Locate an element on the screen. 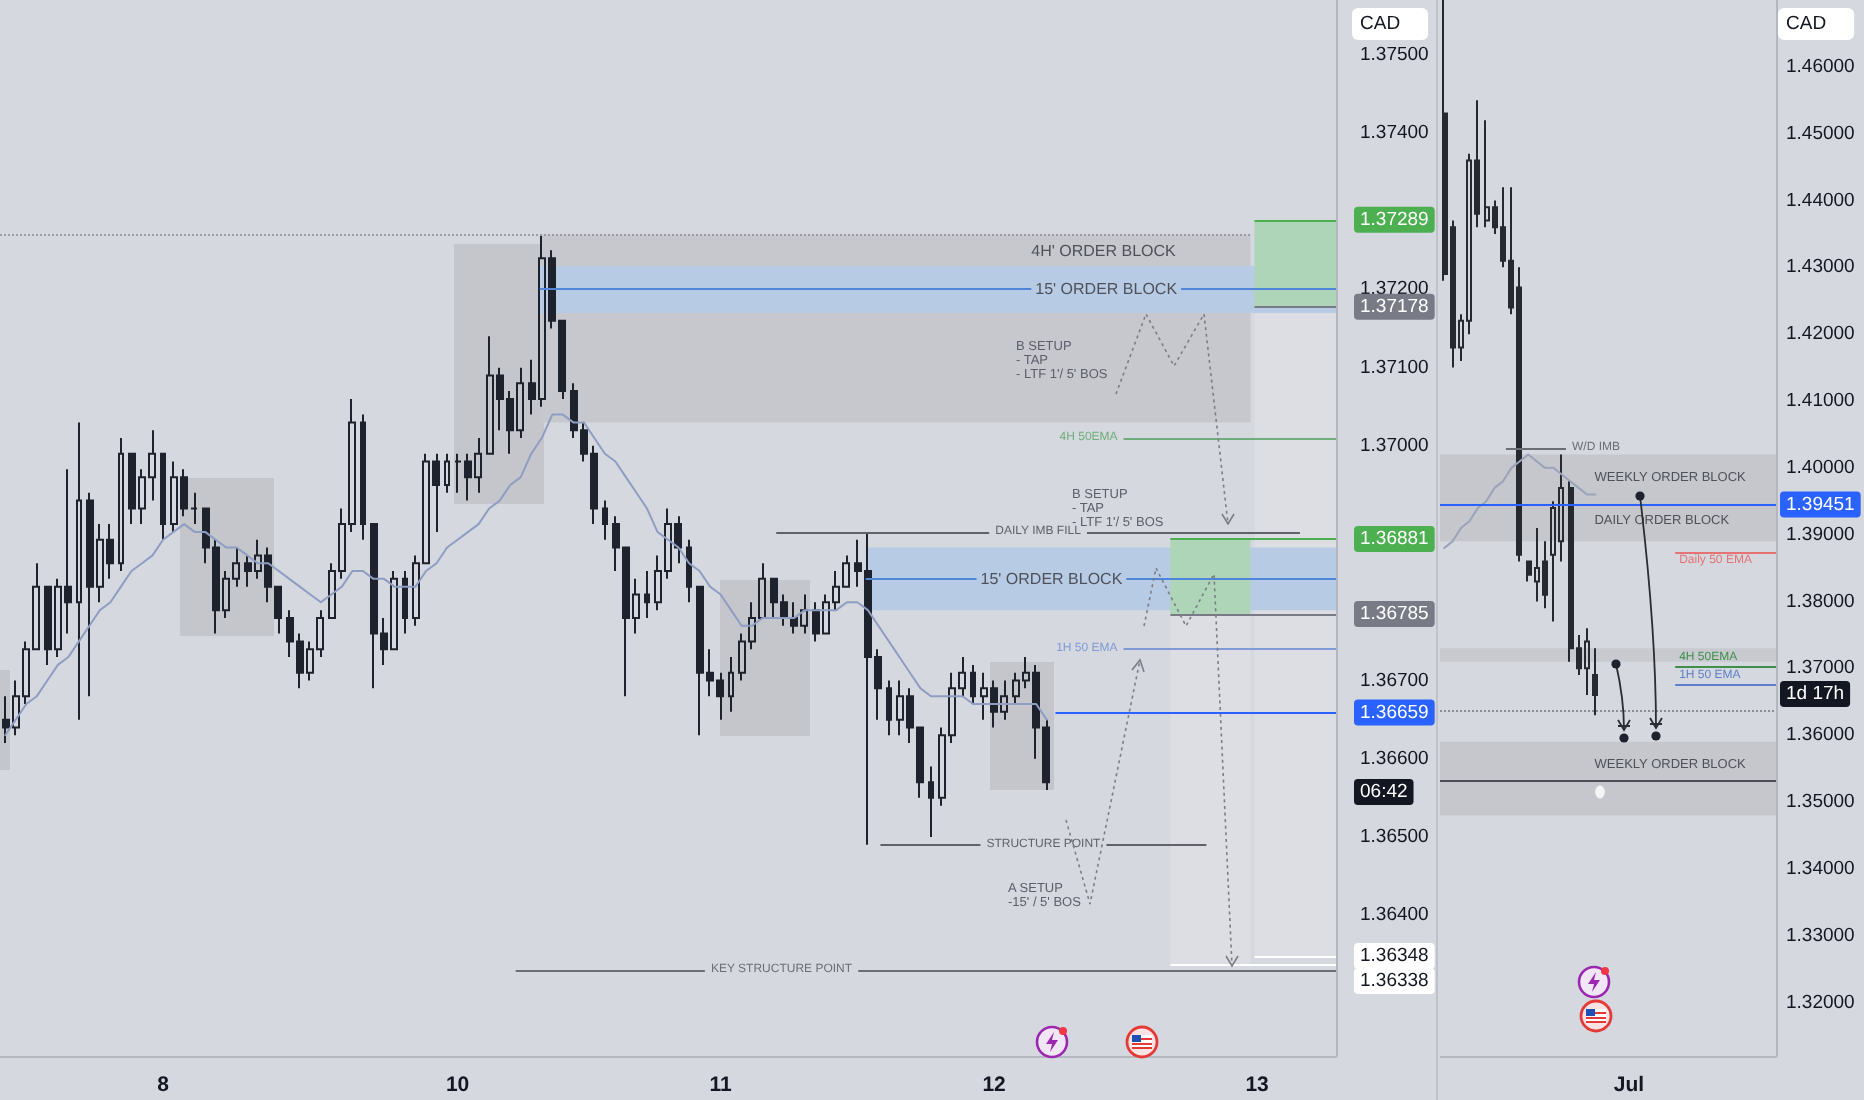 The width and height of the screenshot is (1864, 1100). ref-line-label: 1.37178 is located at coordinates (1394, 306).